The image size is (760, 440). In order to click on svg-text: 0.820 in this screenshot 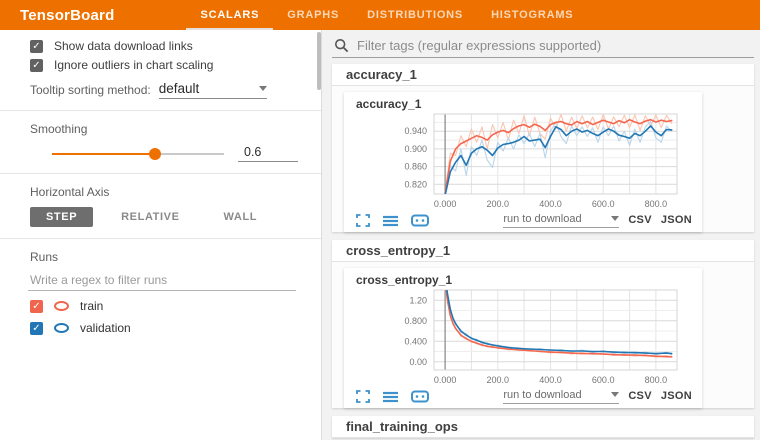, I will do `click(415, 184)`.